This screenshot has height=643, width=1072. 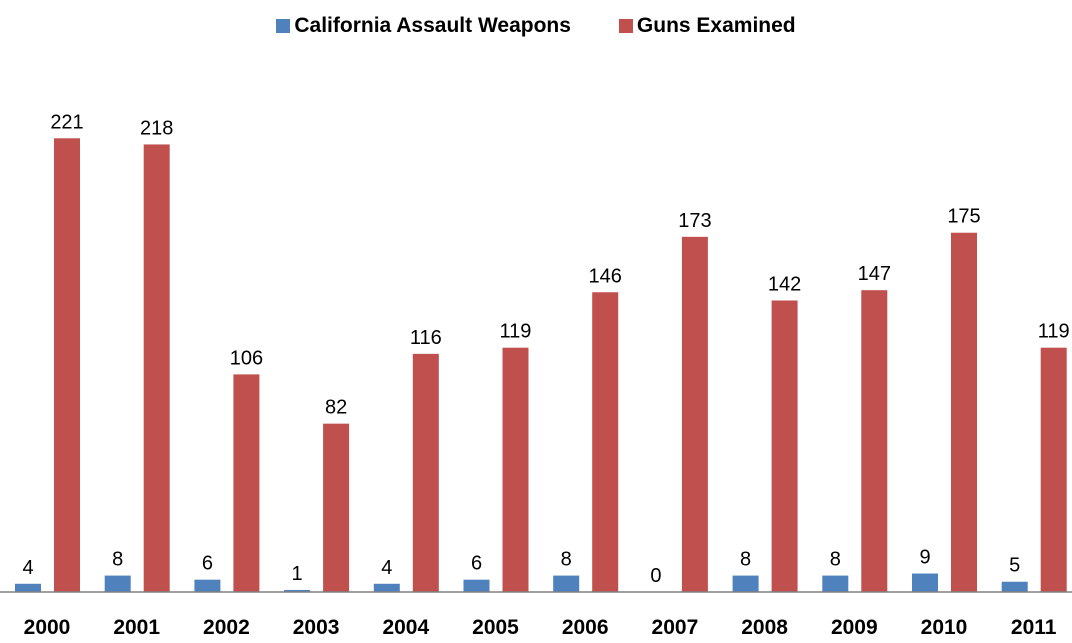 I want to click on data-label: 218, so click(x=156, y=128).